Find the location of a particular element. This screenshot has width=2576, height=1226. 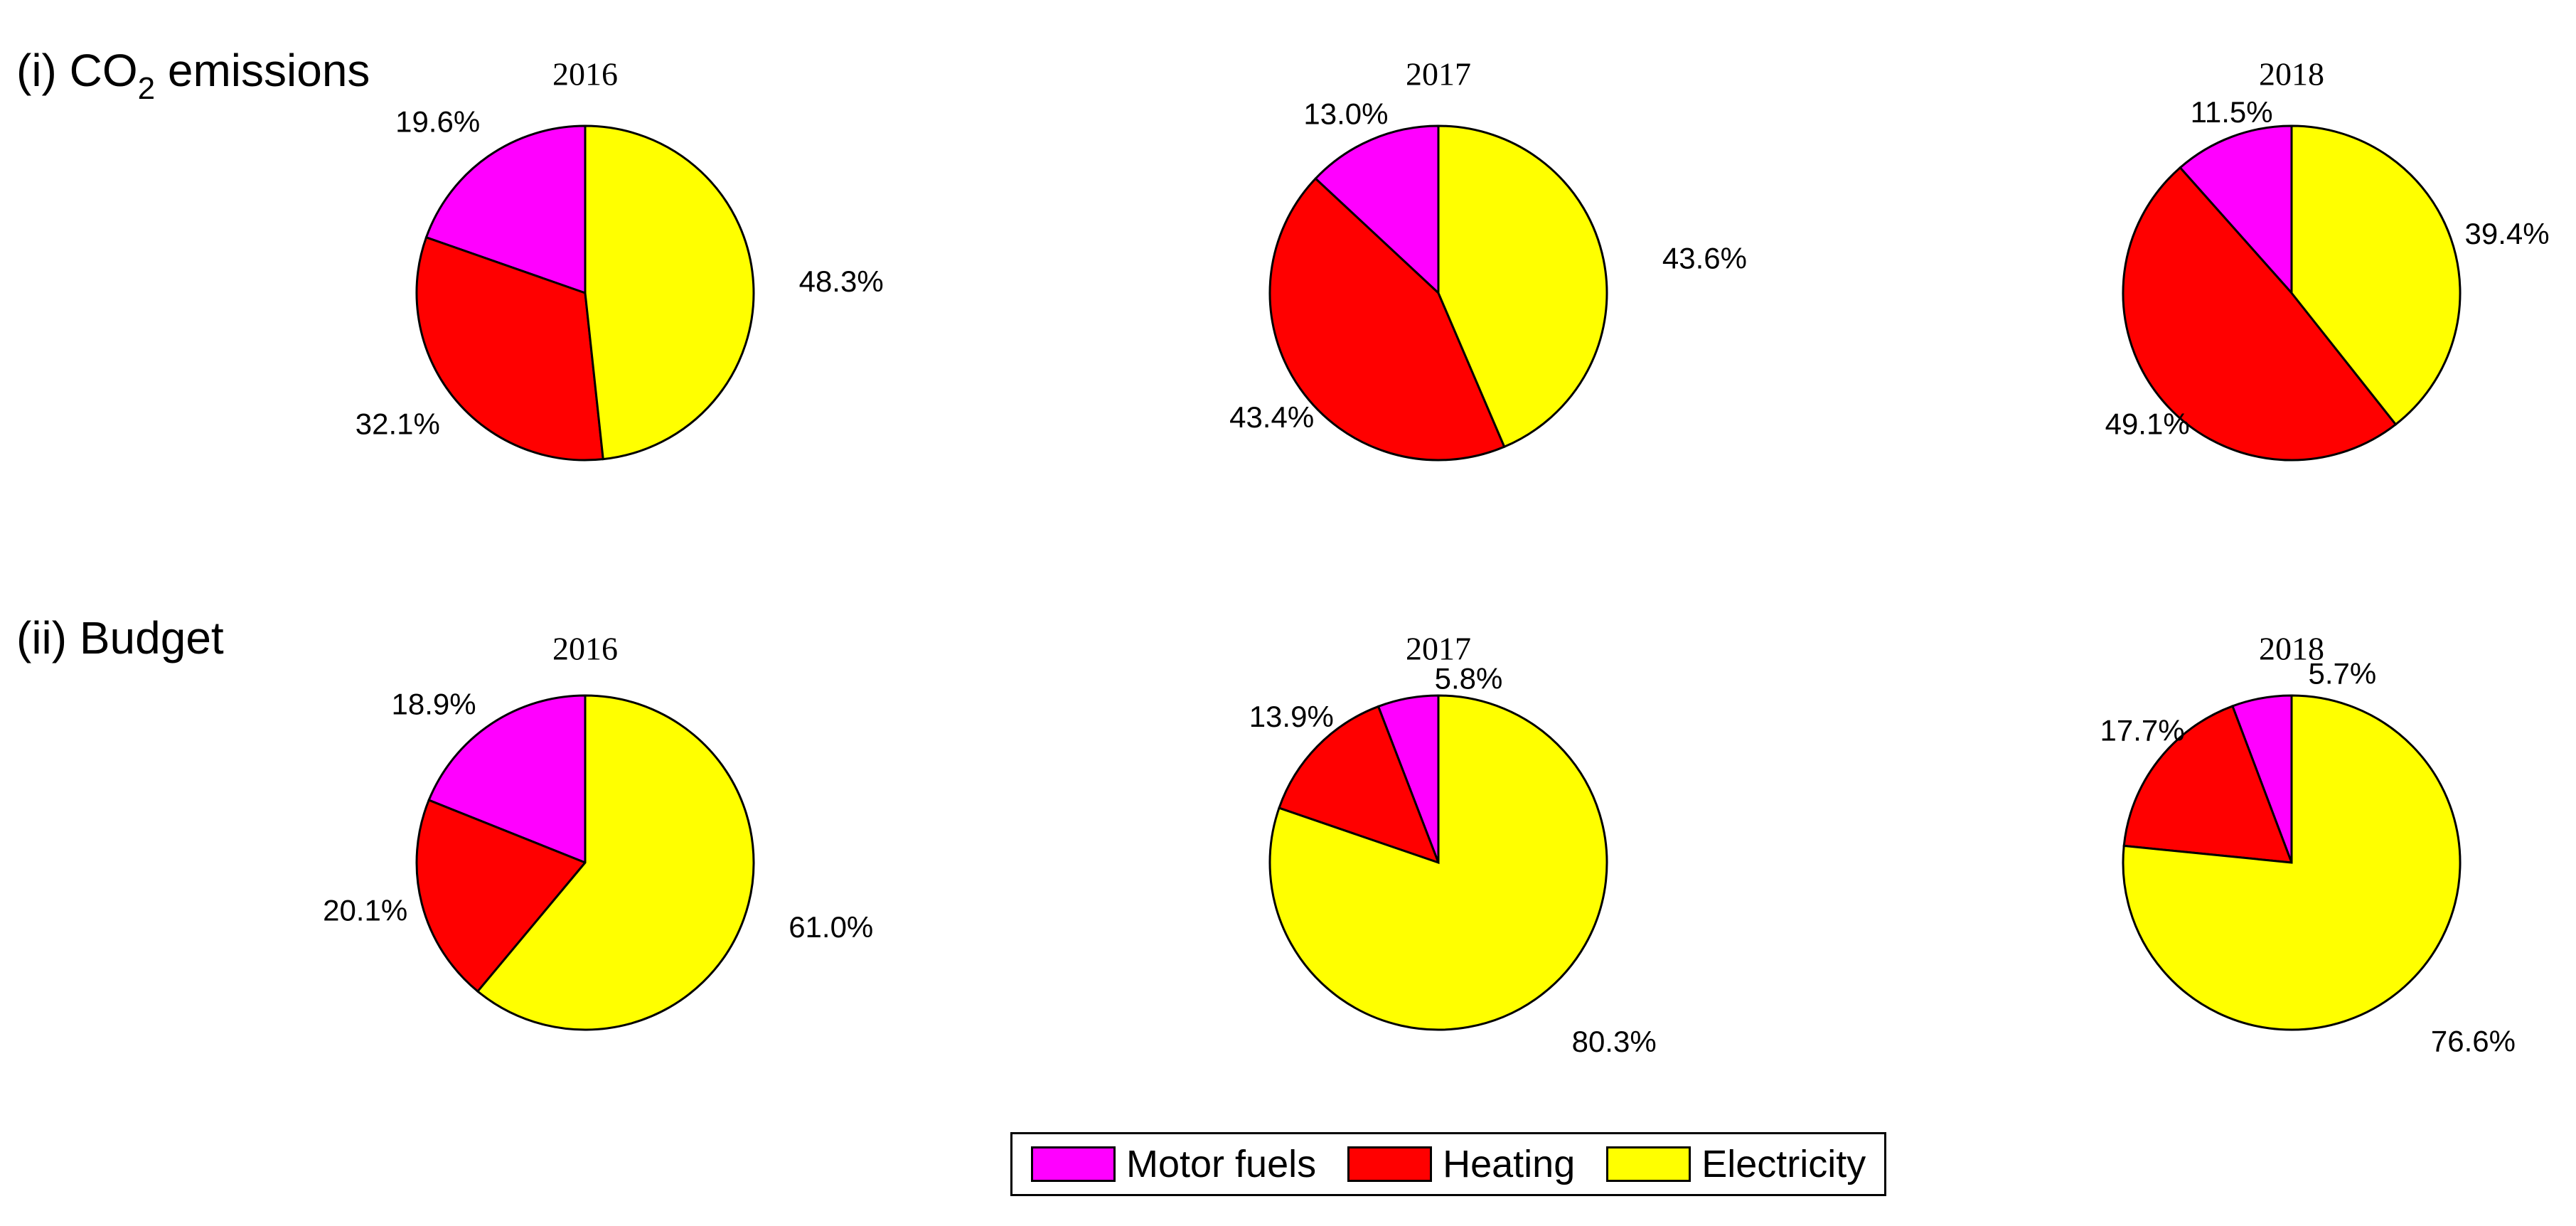

pie-budget-2018-slice-electricity is located at coordinates (2292, 862).